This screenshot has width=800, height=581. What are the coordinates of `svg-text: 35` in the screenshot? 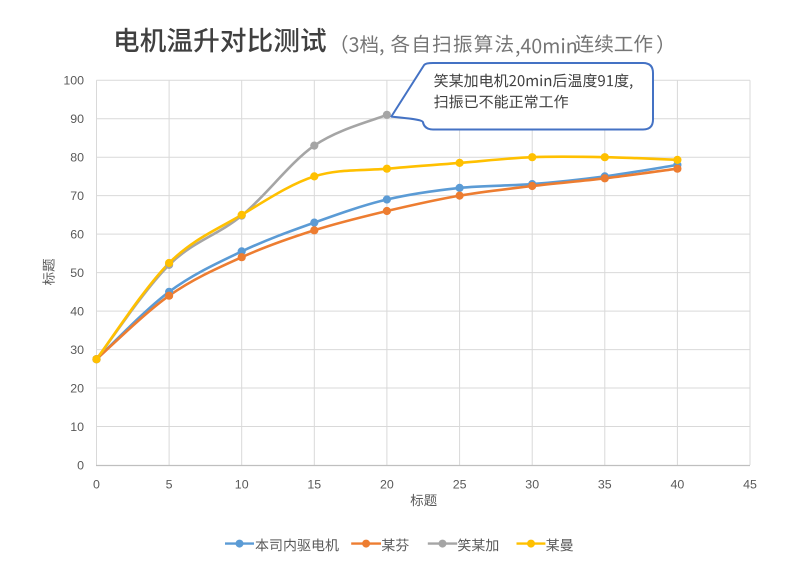 It's located at (605, 485).